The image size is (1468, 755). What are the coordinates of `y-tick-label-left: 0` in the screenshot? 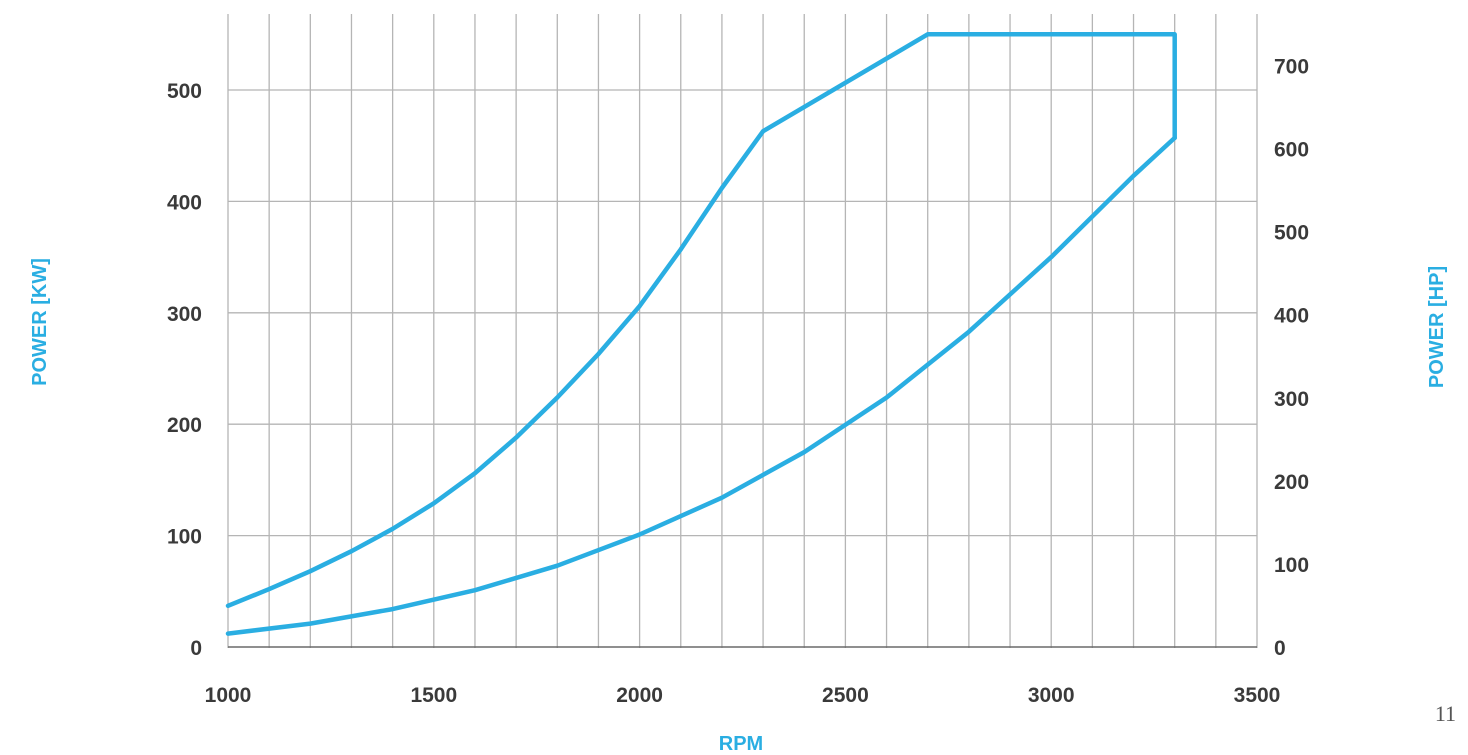 It's located at (196, 648).